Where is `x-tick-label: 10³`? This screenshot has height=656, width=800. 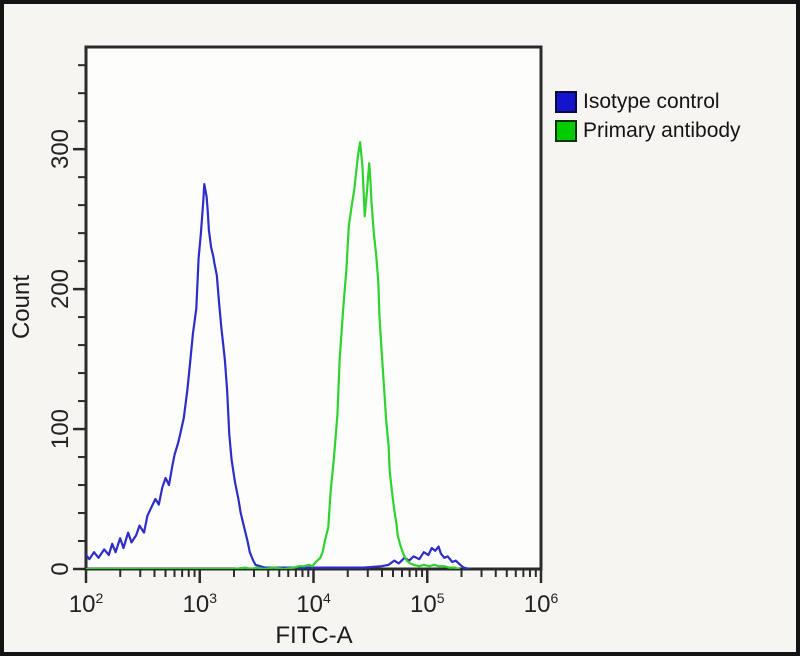
x-tick-label: 10³ is located at coordinates (200, 604).